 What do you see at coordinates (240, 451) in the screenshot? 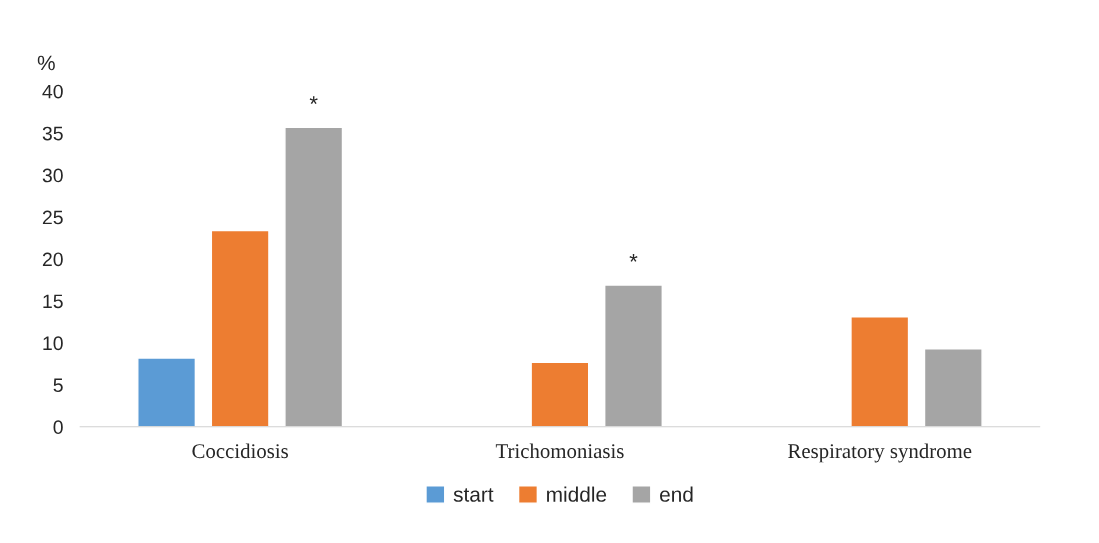
I see `x-tick-label: Coccidiosis` at bounding box center [240, 451].